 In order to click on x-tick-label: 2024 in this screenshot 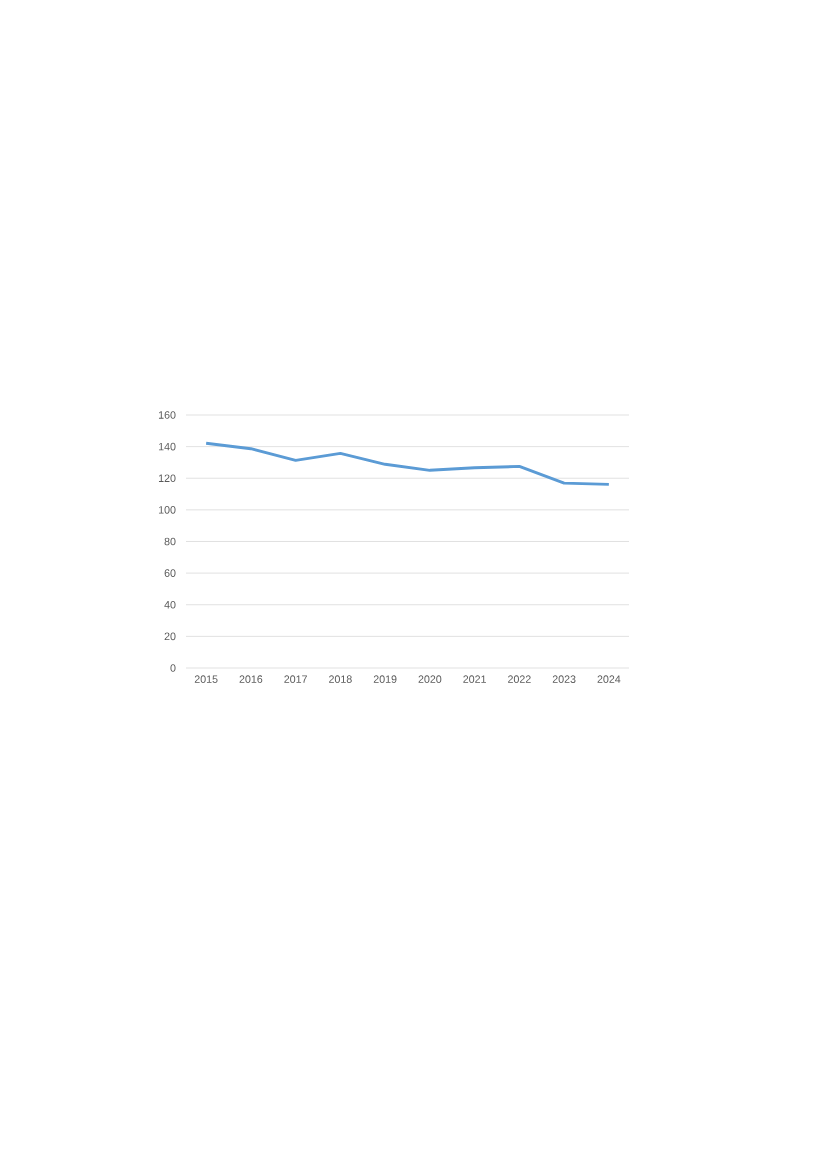, I will do `click(609, 679)`.